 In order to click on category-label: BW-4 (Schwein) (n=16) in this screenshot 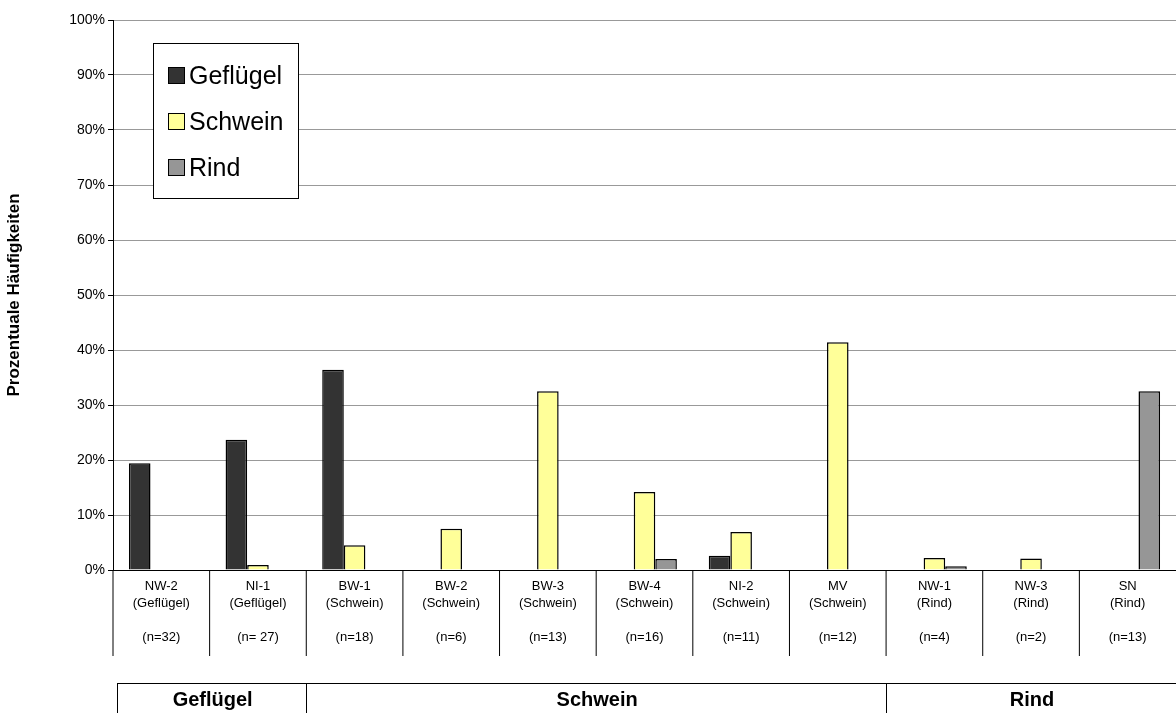, I will do `click(644, 611)`.